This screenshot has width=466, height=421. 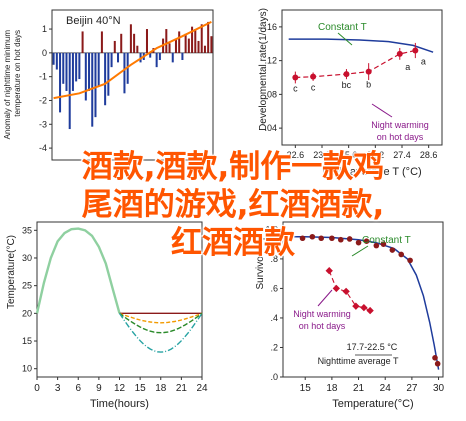 I want to click on x-tick-label: 6, so click(x=78, y=388).